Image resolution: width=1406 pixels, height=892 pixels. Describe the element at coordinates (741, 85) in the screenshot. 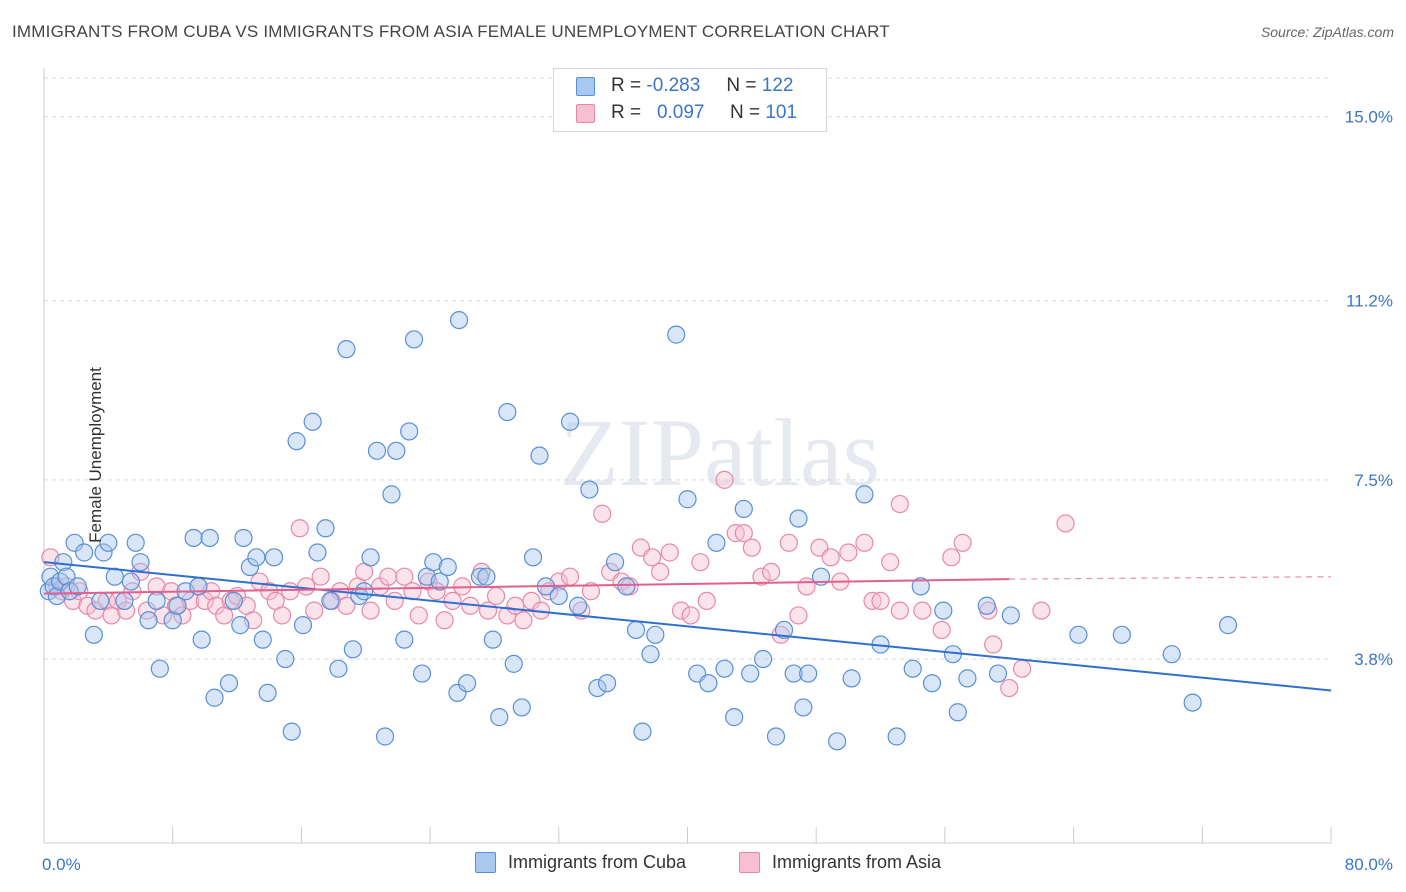

I see `cuba-n-label: N =` at that location.